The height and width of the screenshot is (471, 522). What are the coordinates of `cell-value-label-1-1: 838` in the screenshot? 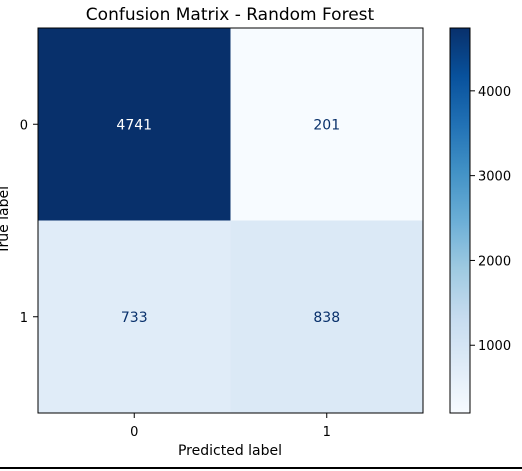 It's located at (326, 318).